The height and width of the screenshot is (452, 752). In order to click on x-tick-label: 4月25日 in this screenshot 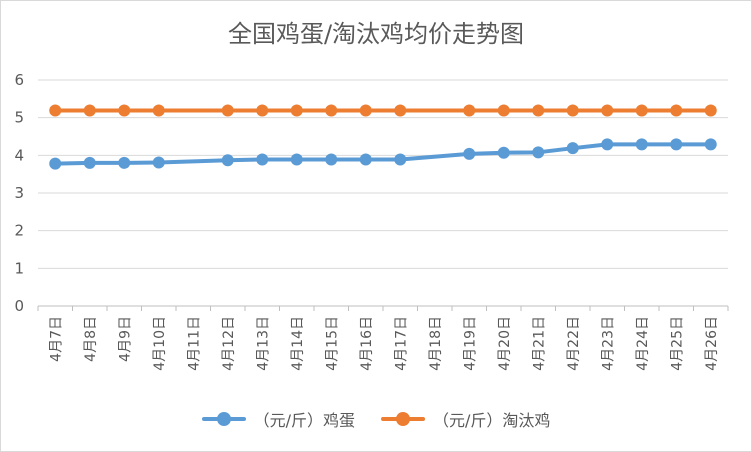, I will do `click(677, 343)`.